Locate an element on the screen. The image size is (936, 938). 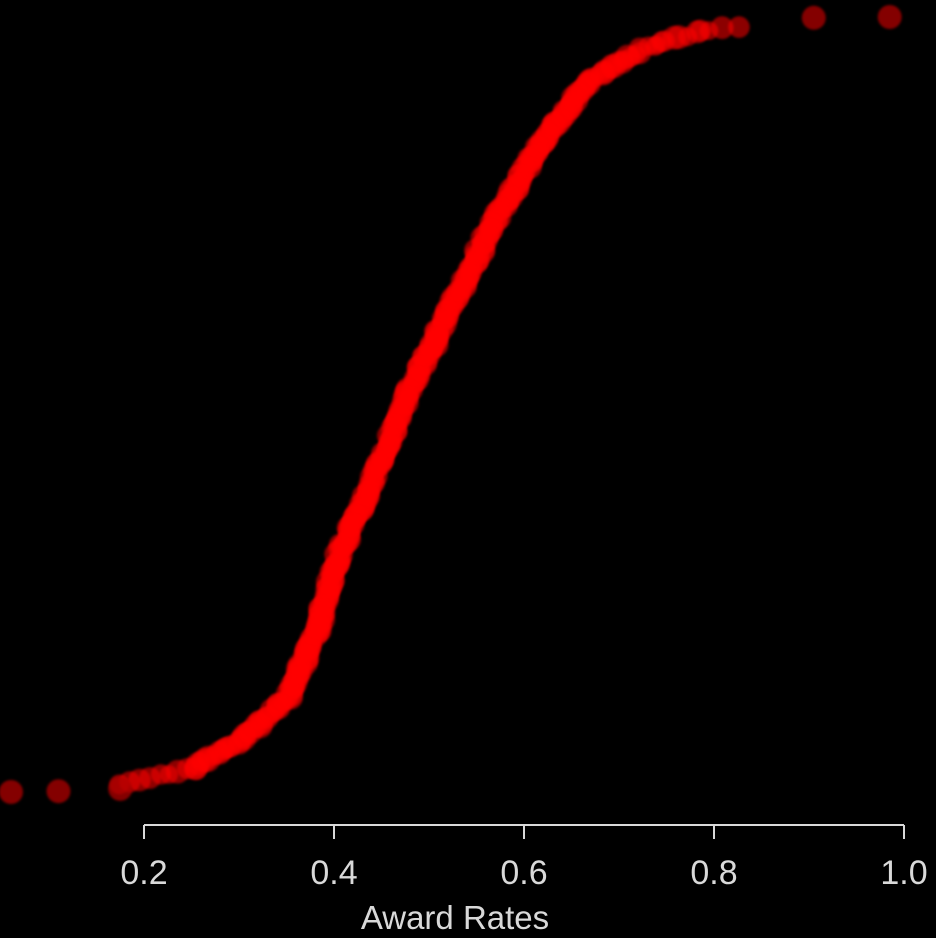
x-tick-label: 0.8 is located at coordinates (713, 873).